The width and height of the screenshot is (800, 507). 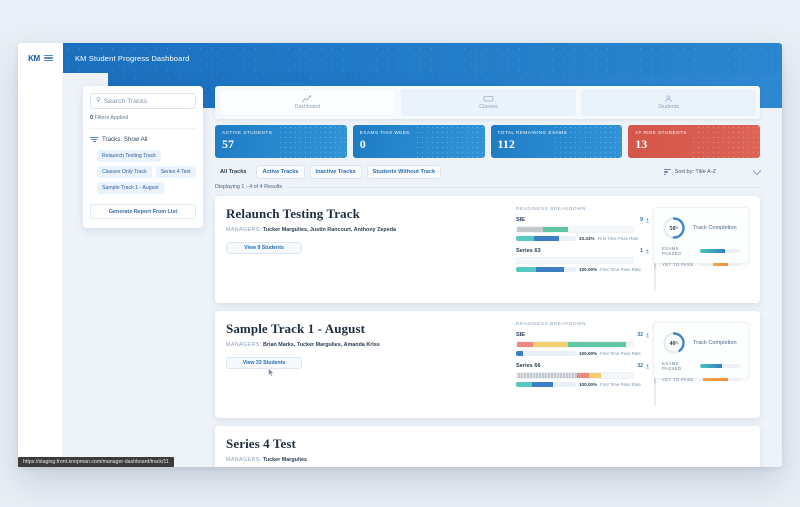 I want to click on track-title: Relaunch Testing Track, so click(x=293, y=213).